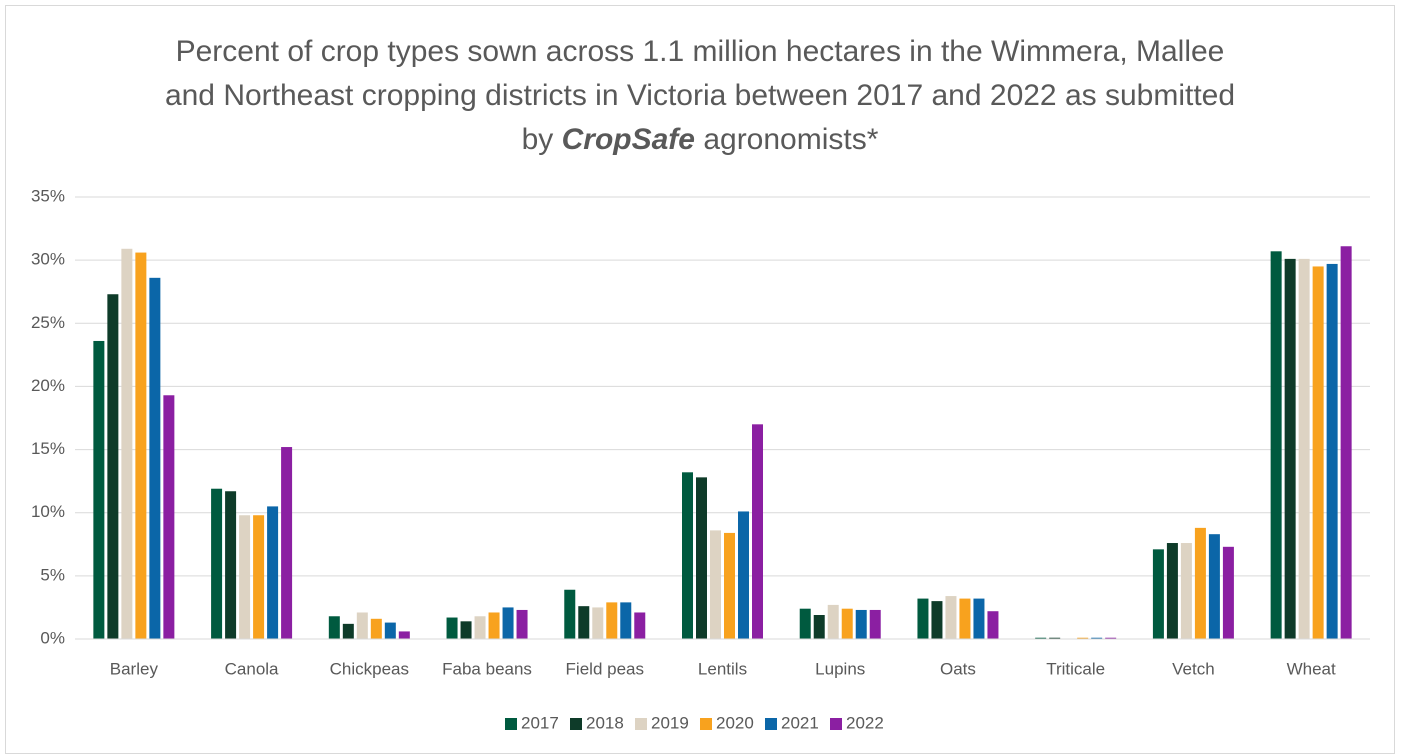 The width and height of the screenshot is (1401, 755). What do you see at coordinates (1311, 668) in the screenshot?
I see `x-tick-label: Wheat` at bounding box center [1311, 668].